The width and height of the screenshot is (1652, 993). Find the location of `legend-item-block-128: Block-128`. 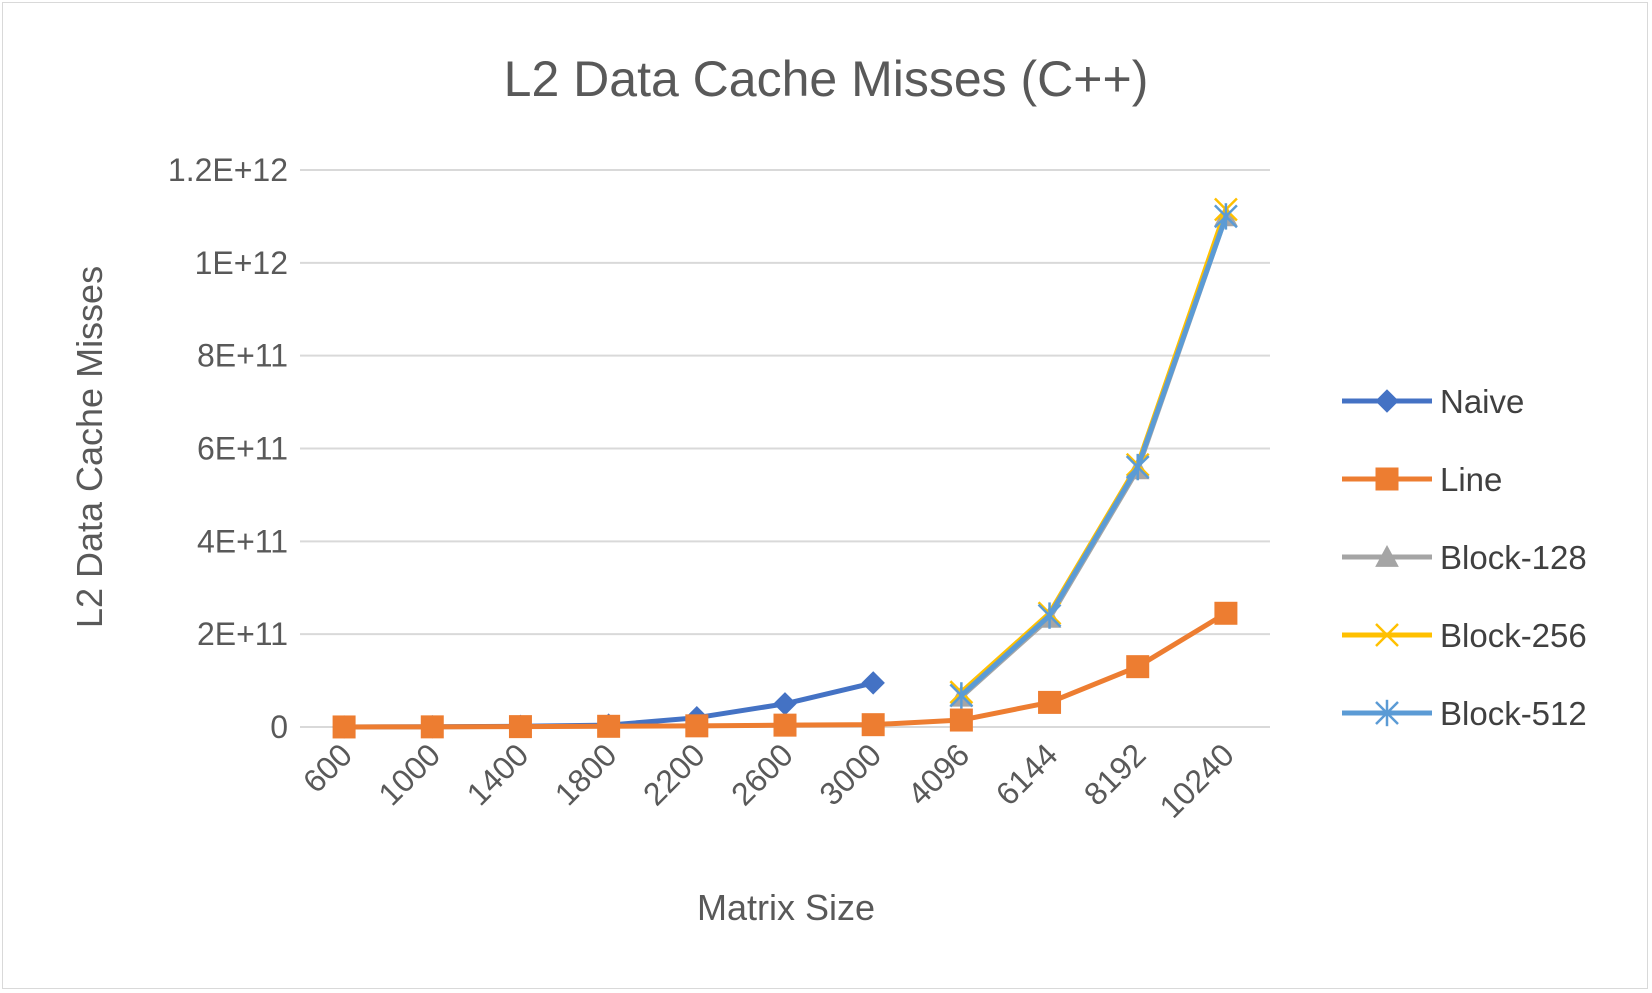

legend-item-block-128: Block-128 is located at coordinates (1464, 557).